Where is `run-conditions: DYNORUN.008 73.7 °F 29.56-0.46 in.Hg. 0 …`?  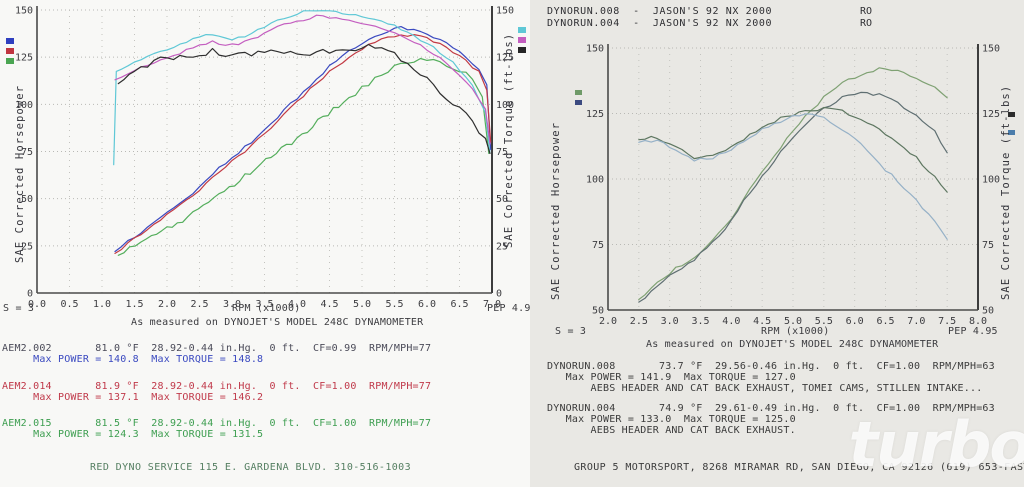
run-conditions: DYNORUN.008 73.7 °F 29.56-0.46 in.Hg. 0 … is located at coordinates (771, 366).